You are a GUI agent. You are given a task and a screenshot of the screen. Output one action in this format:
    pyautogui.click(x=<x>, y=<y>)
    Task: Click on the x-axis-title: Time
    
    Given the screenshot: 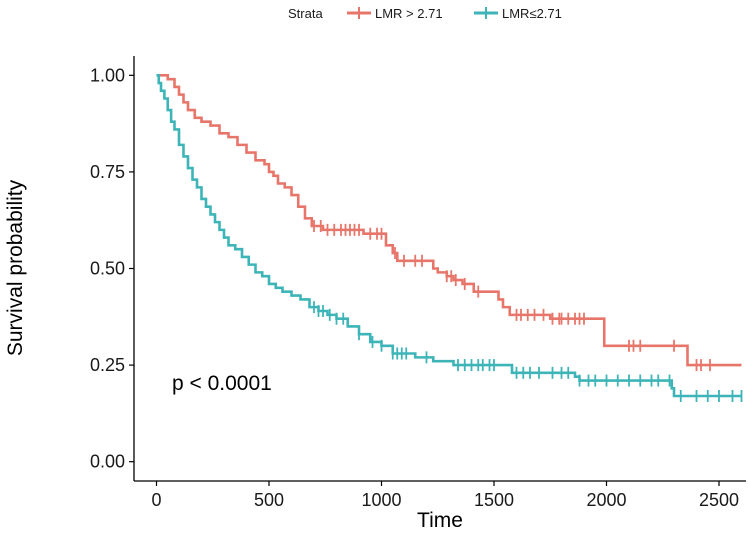 What is the action you would take?
    pyautogui.click(x=440, y=520)
    